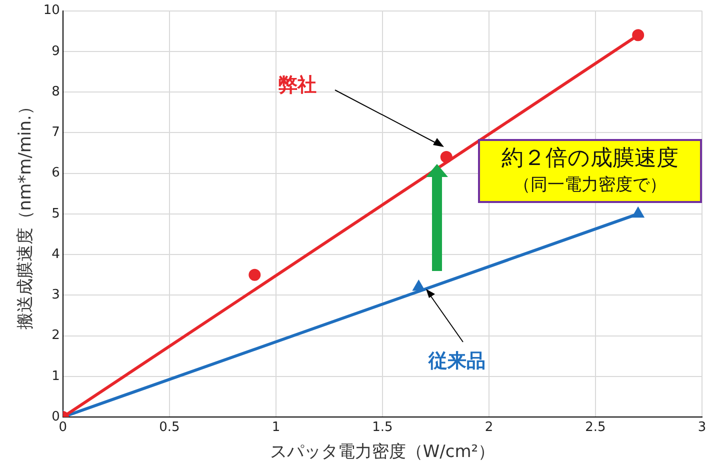 This screenshot has width=712, height=467. Describe the element at coordinates (595, 428) in the screenshot. I see `x-tick-label: 2.5` at that location.